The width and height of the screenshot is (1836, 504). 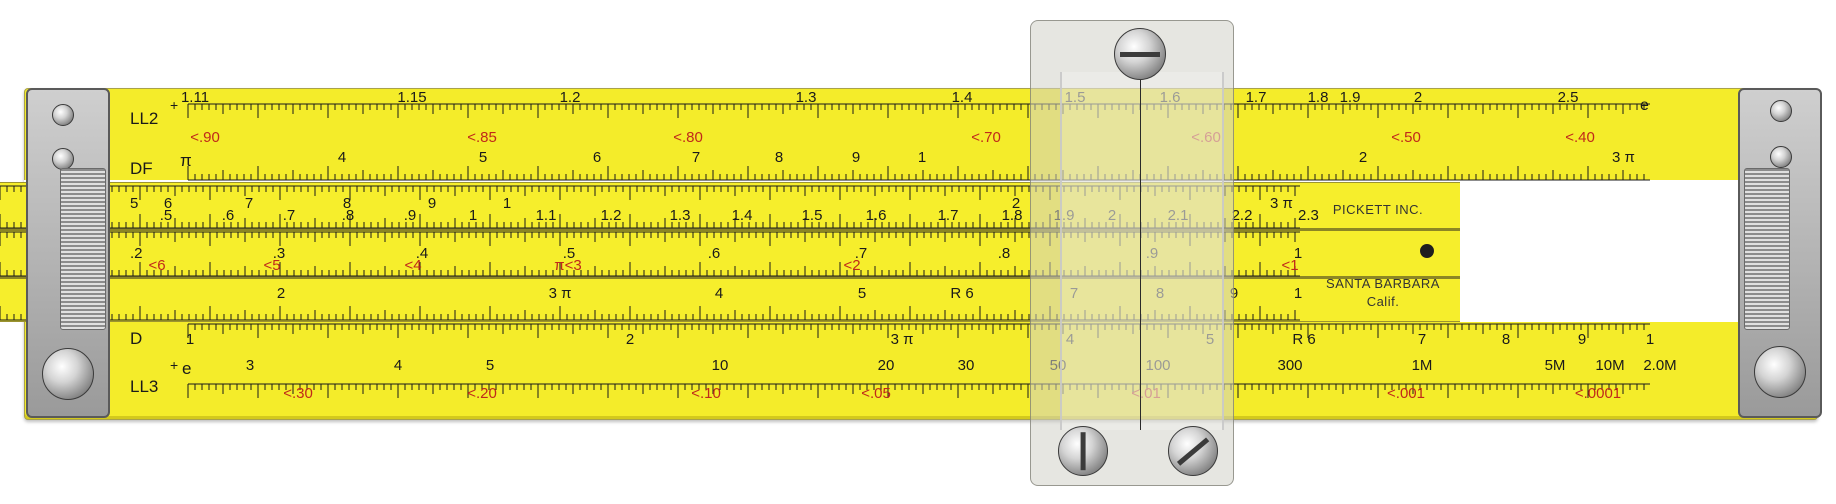 What do you see at coordinates (141, 168) in the screenshot?
I see `scale-name-df: DF` at bounding box center [141, 168].